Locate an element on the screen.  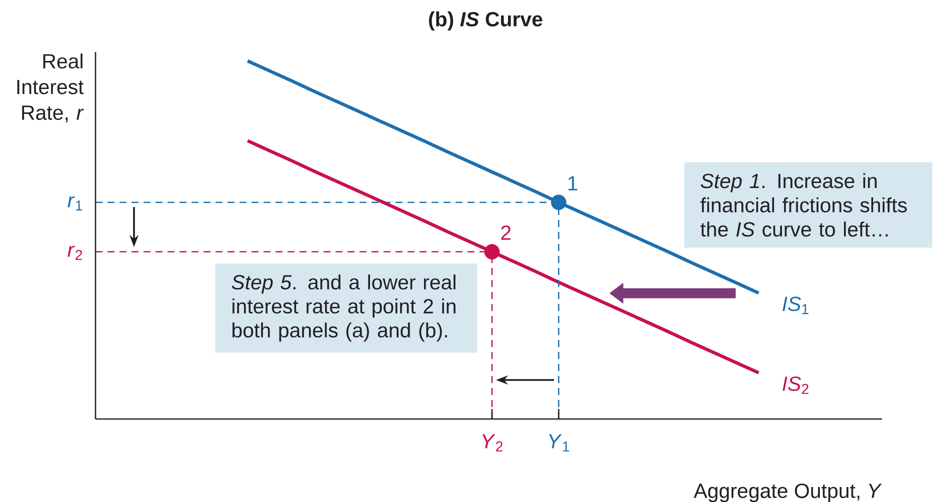
ref-line-label: r$_{2}$ is located at coordinates (75, 253).